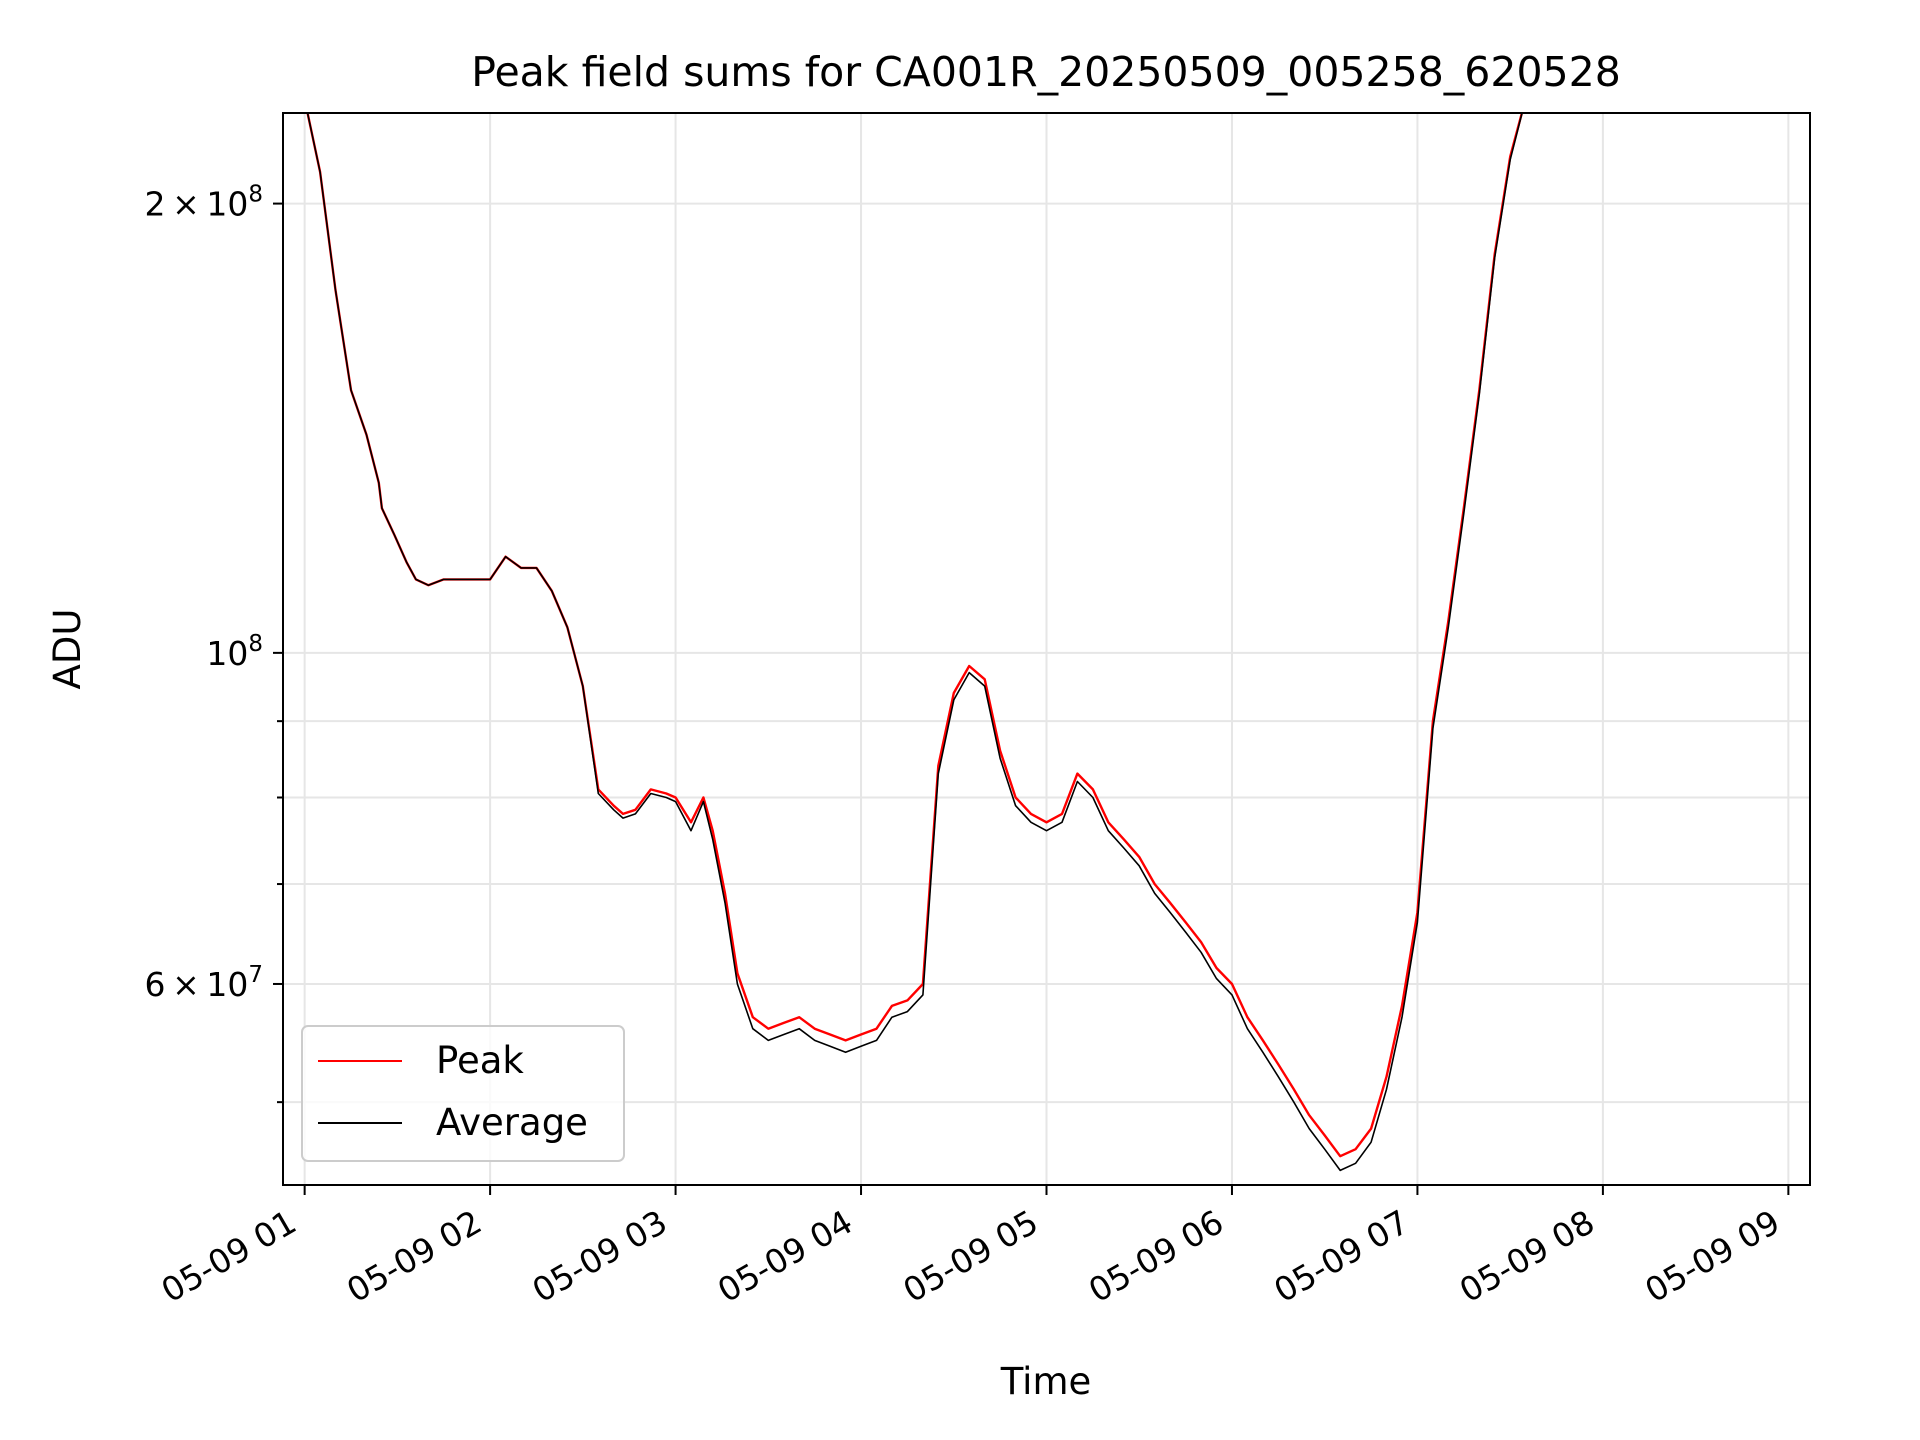  What do you see at coordinates (1046, 1381) in the screenshot?
I see `x-axis-label: Time` at bounding box center [1046, 1381].